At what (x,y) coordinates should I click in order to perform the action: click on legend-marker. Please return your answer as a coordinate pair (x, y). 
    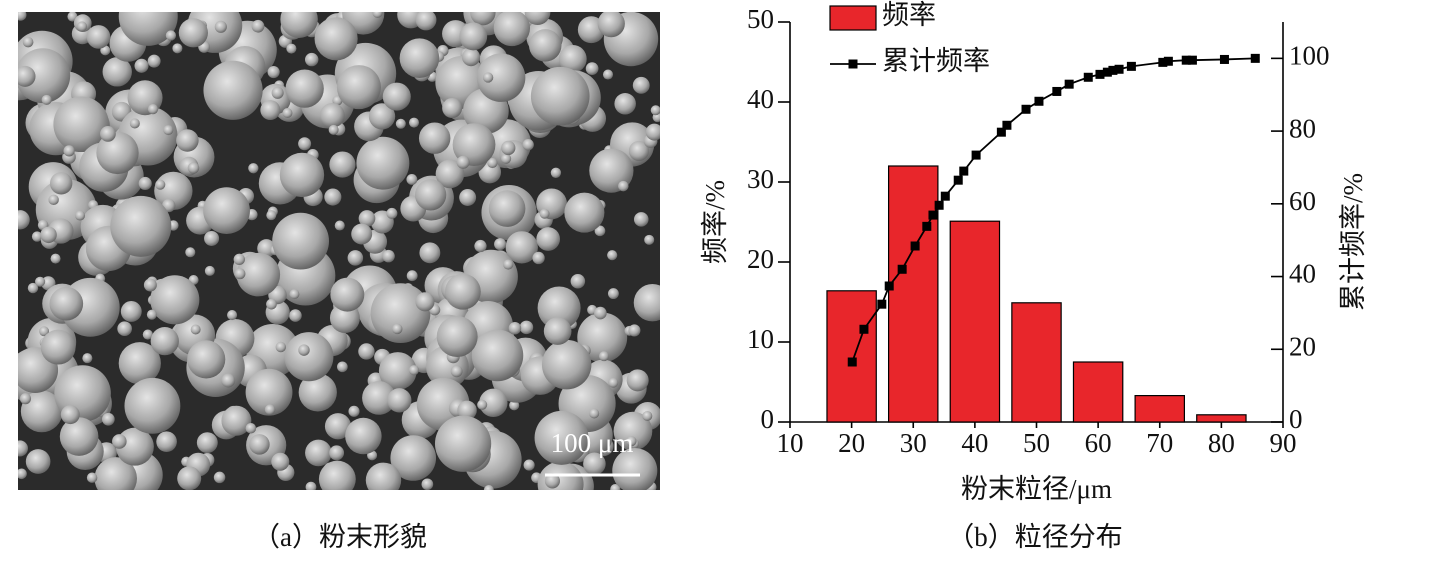
    Looking at the image, I should click on (853, 64).